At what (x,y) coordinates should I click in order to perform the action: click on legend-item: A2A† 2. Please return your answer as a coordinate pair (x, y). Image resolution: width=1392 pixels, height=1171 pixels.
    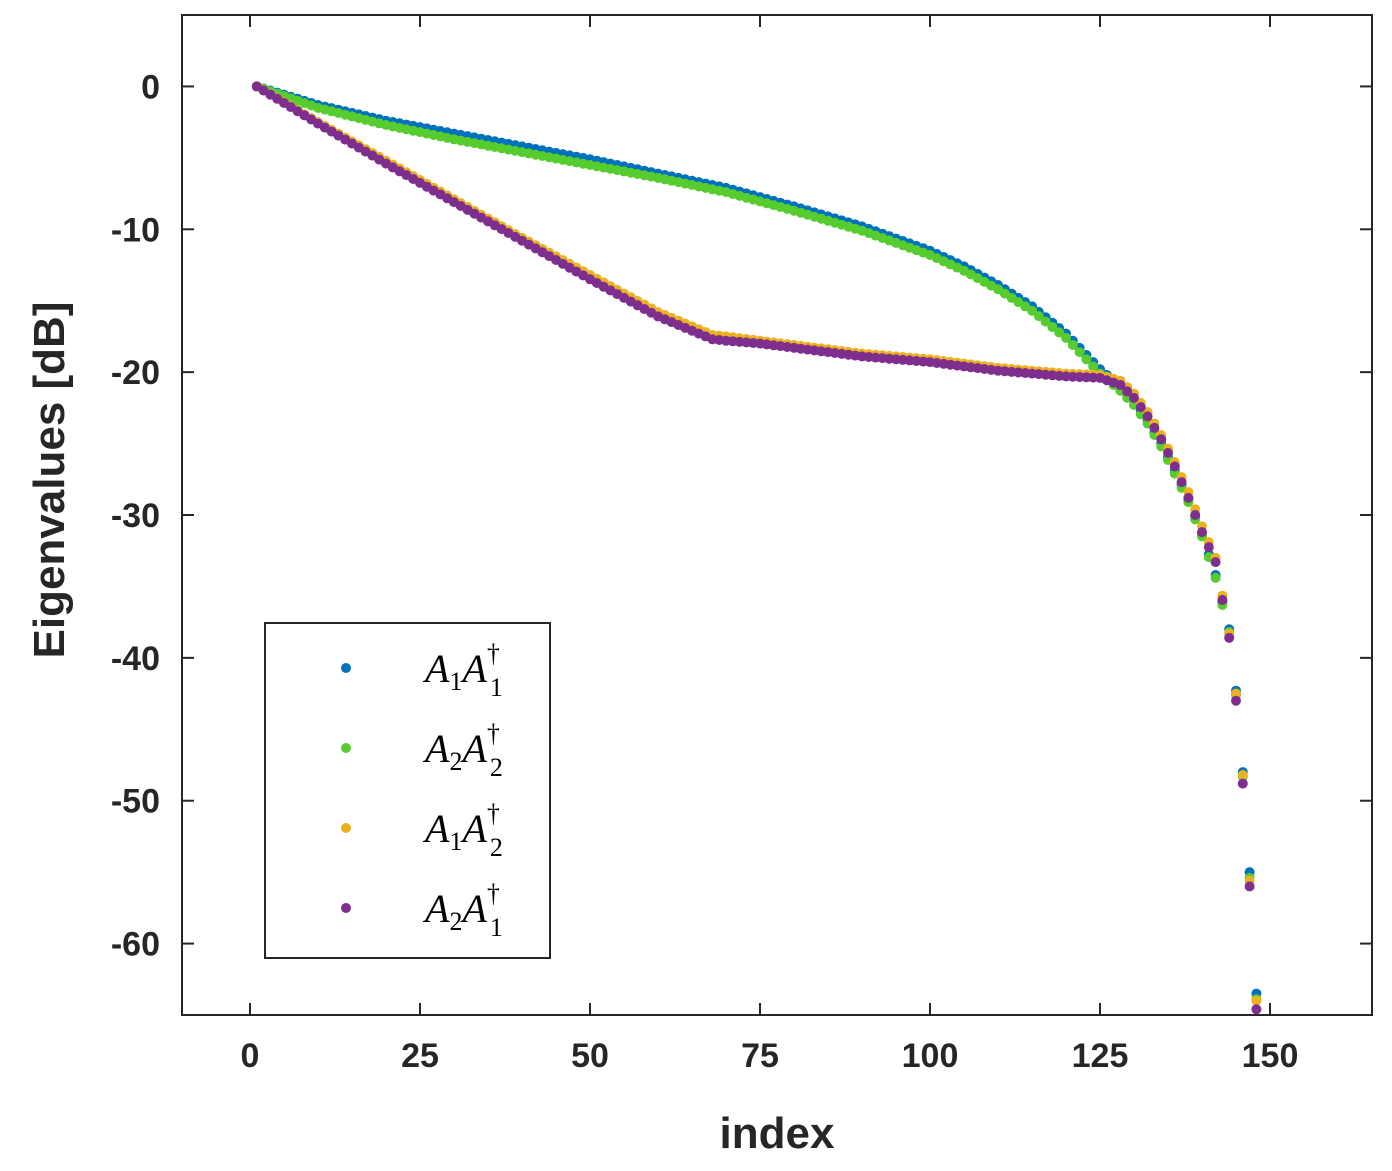
    Looking at the image, I should click on (422, 750).